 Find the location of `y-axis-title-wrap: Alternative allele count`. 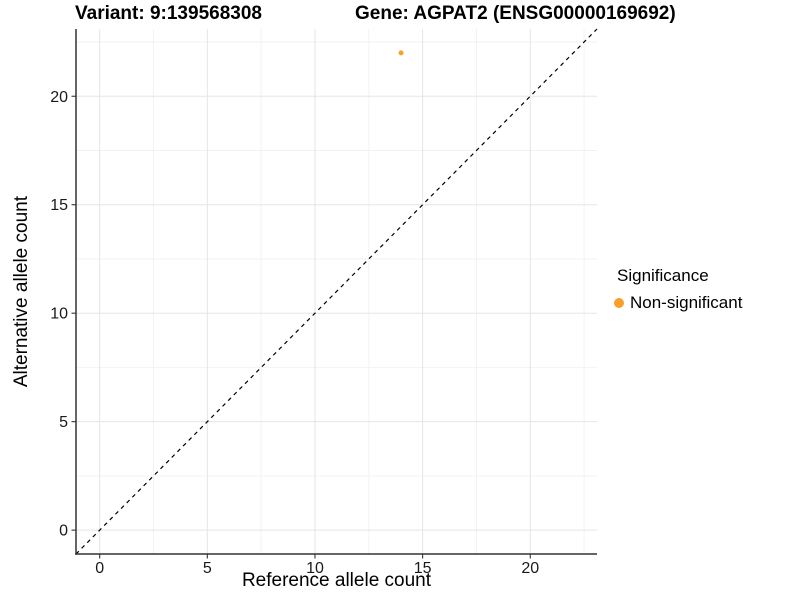

y-axis-title-wrap: Alternative allele count is located at coordinates (22, 291).